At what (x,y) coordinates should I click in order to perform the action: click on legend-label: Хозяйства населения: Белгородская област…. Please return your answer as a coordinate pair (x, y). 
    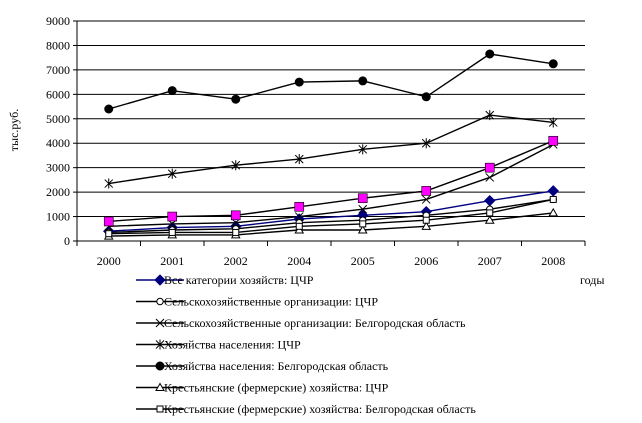
    Looking at the image, I should click on (276, 366).